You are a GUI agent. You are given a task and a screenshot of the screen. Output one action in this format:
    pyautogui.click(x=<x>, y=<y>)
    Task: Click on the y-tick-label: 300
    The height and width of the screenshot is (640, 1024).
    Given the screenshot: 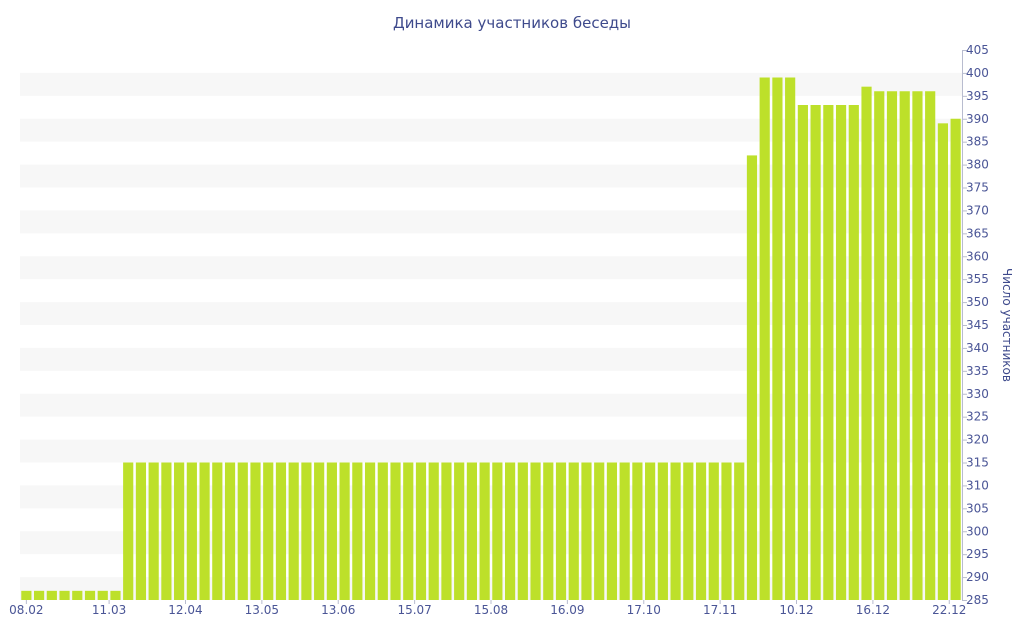 What is the action you would take?
    pyautogui.click(x=977, y=531)
    